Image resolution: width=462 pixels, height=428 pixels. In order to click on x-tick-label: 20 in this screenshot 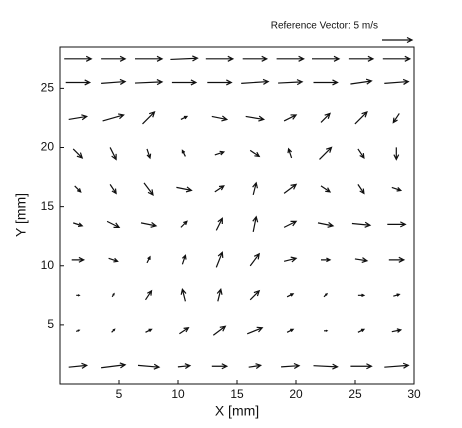, I will do `click(296, 394)`.